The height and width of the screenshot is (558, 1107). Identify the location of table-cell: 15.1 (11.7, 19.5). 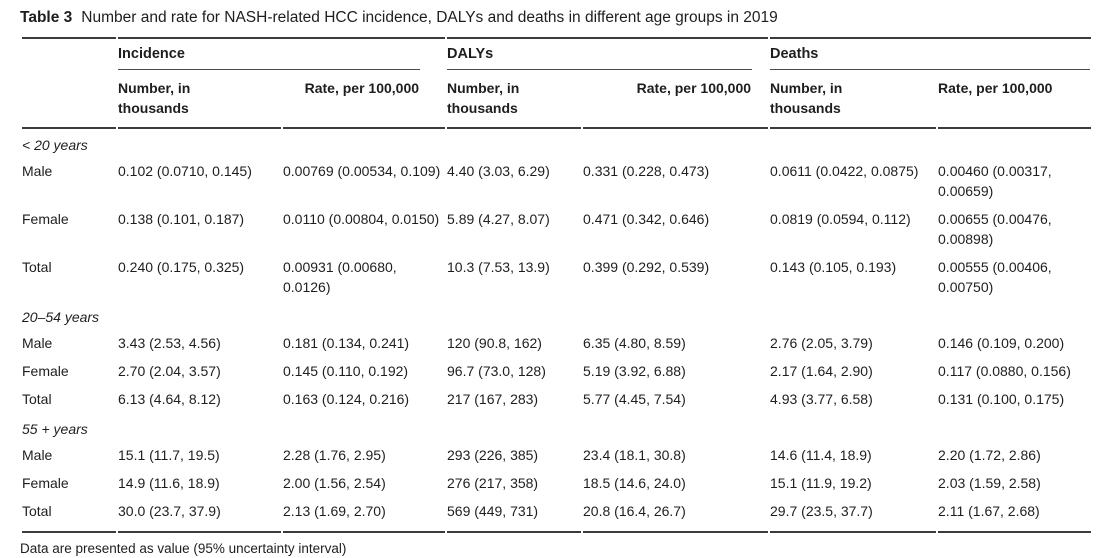
(169, 455).